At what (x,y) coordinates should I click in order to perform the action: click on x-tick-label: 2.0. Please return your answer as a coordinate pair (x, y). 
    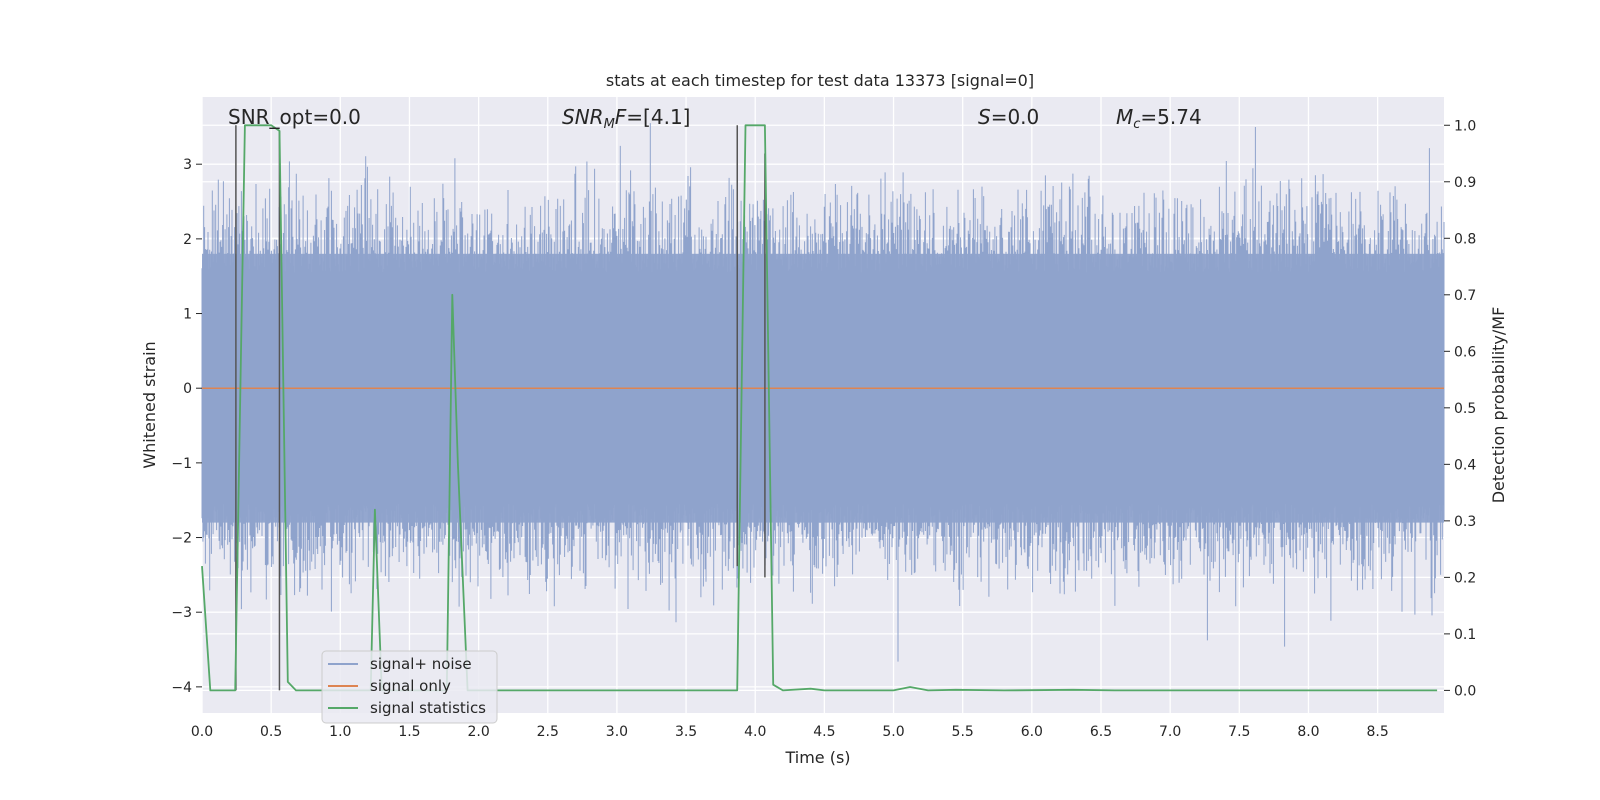
    Looking at the image, I should click on (478, 732).